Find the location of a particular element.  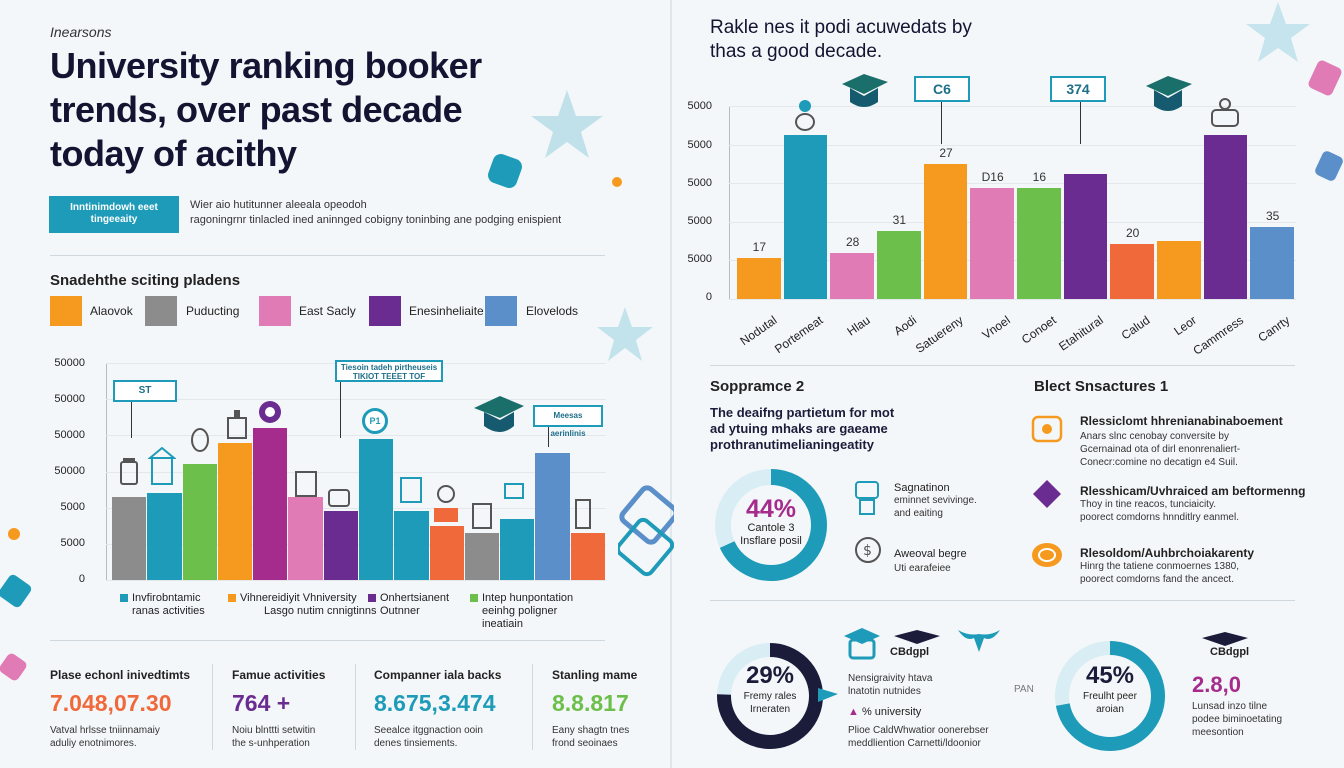

bull-icon is located at coordinates (979, 641).